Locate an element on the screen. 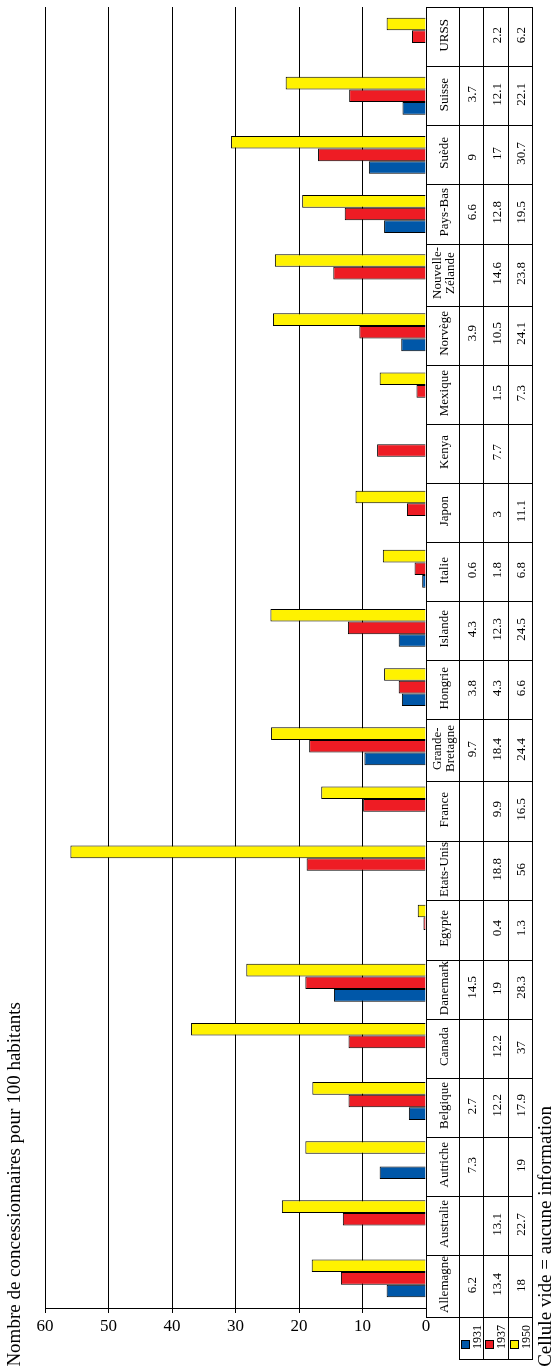 The height and width of the screenshot is (1369, 558). data-label: 22.7 is located at coordinates (520, 1224).